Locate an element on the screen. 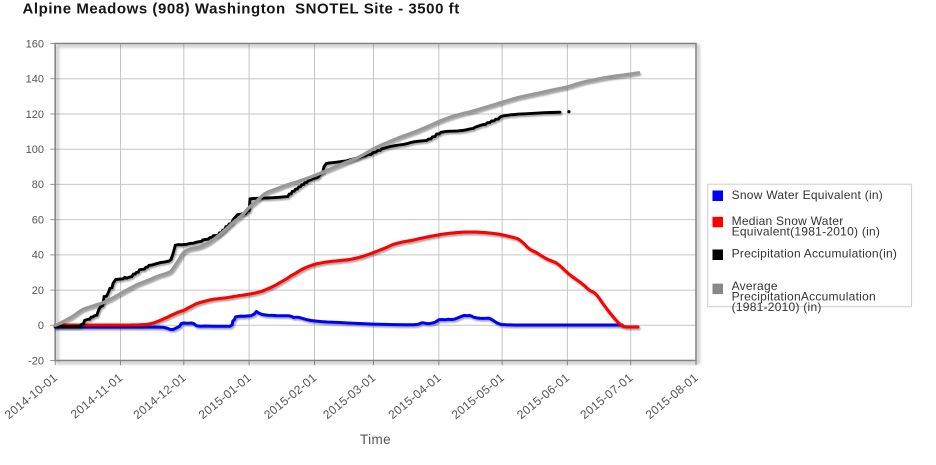 The width and height of the screenshot is (936, 465). svg-text: Equivalent(1981-2010) (in) is located at coordinates (806, 231).